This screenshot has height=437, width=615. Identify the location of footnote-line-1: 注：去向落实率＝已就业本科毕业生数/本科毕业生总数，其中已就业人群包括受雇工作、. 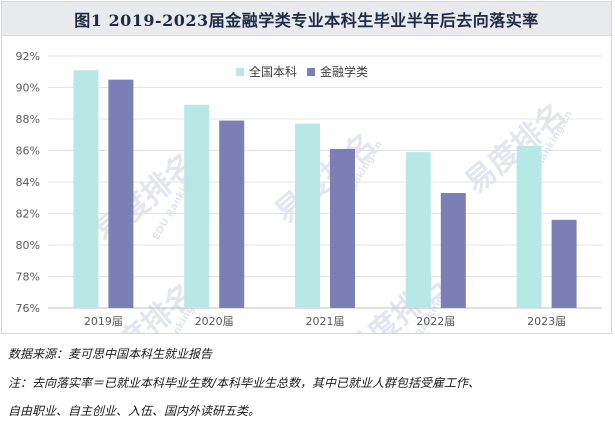
(244, 383).